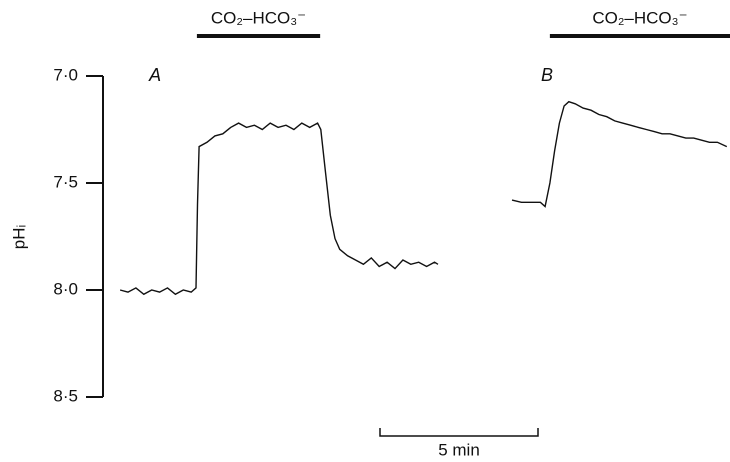 The image size is (730, 462). I want to click on y-tick-label: 8·0, so click(65, 288).